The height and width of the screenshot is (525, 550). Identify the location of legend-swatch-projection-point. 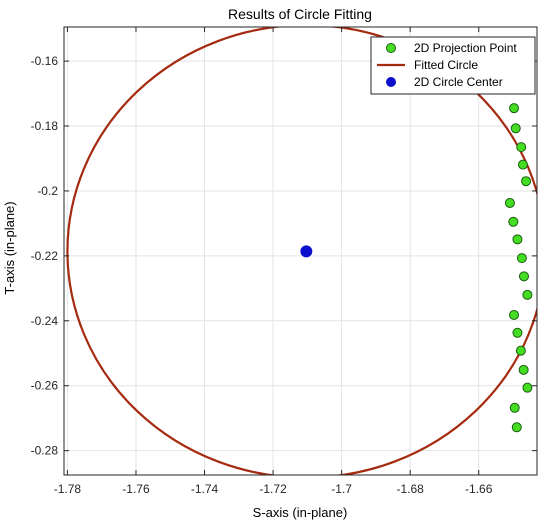
(391, 48).